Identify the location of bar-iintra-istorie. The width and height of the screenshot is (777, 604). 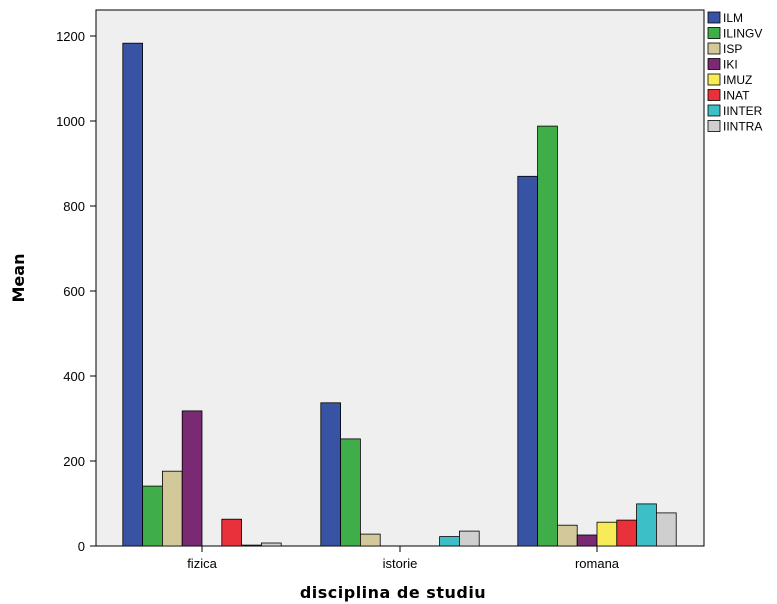
(469, 538).